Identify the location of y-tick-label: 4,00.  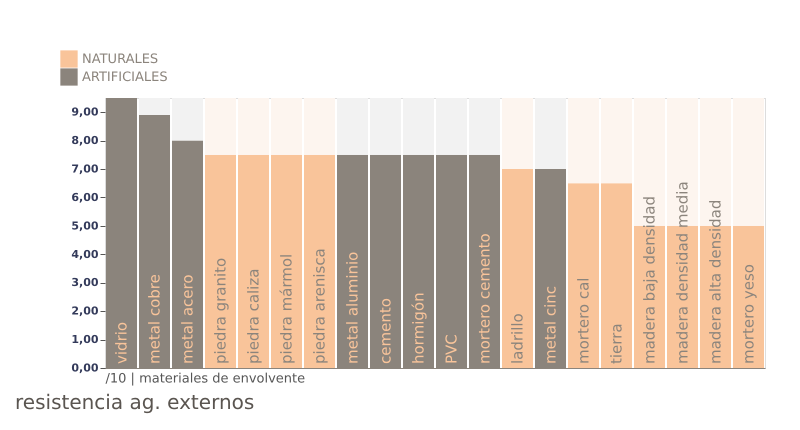
(85, 254).